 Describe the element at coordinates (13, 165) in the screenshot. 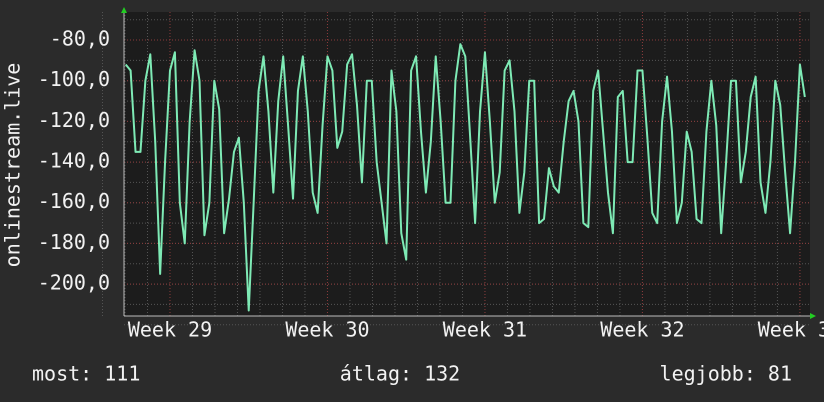

I see `y-axis-label: onlinestream.live` at that location.